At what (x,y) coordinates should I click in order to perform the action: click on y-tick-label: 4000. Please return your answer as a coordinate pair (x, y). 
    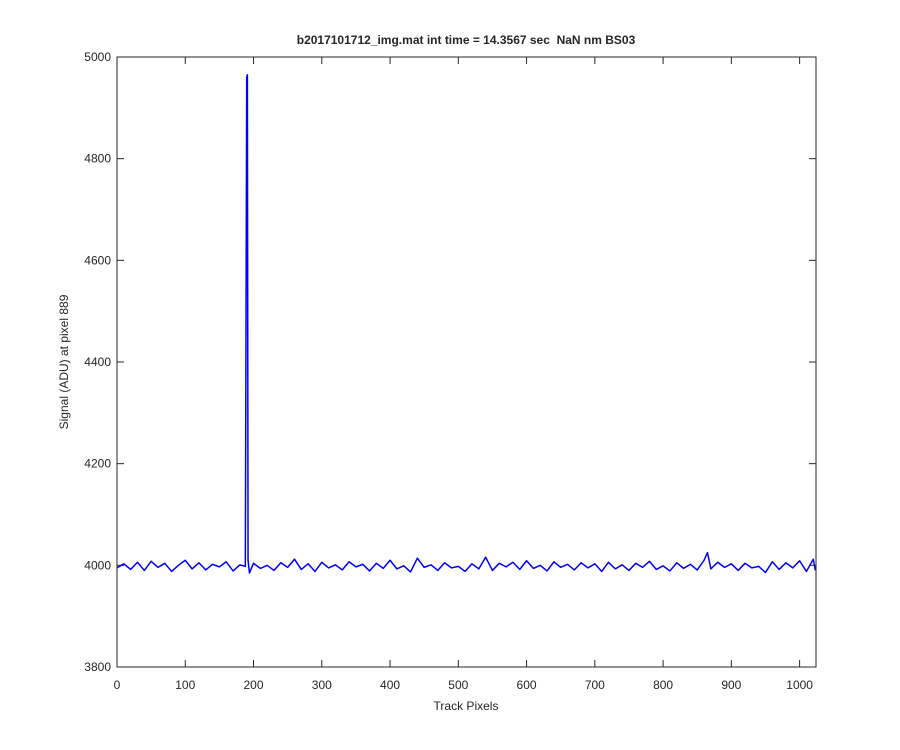
    Looking at the image, I should click on (97, 565).